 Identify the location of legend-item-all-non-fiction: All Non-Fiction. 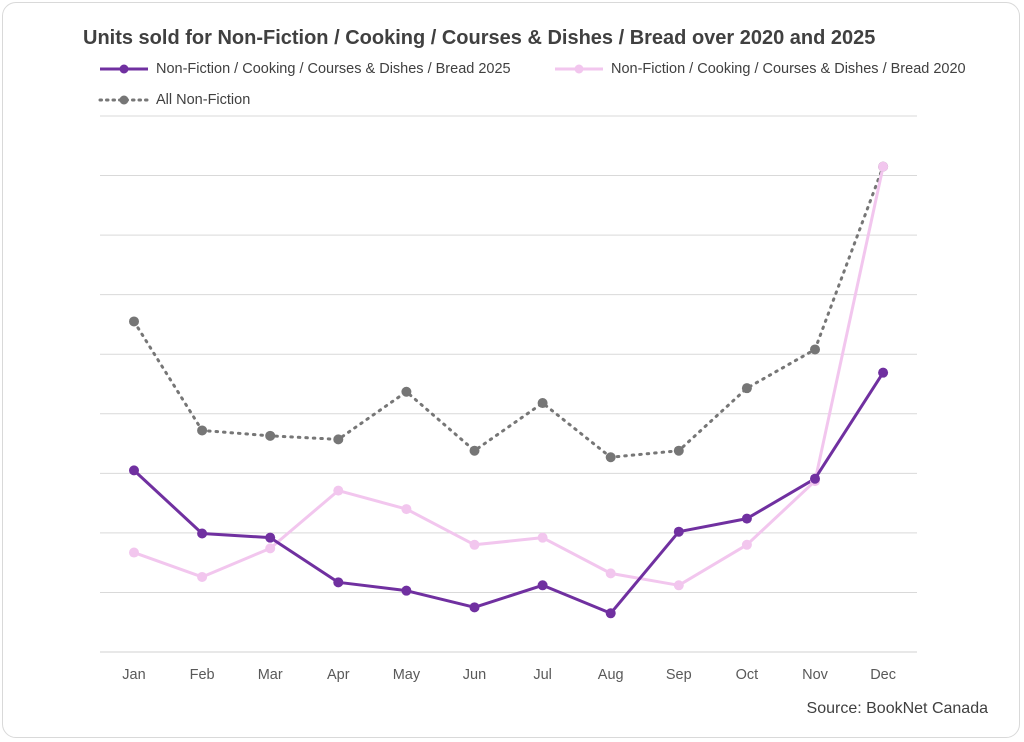
(174, 100).